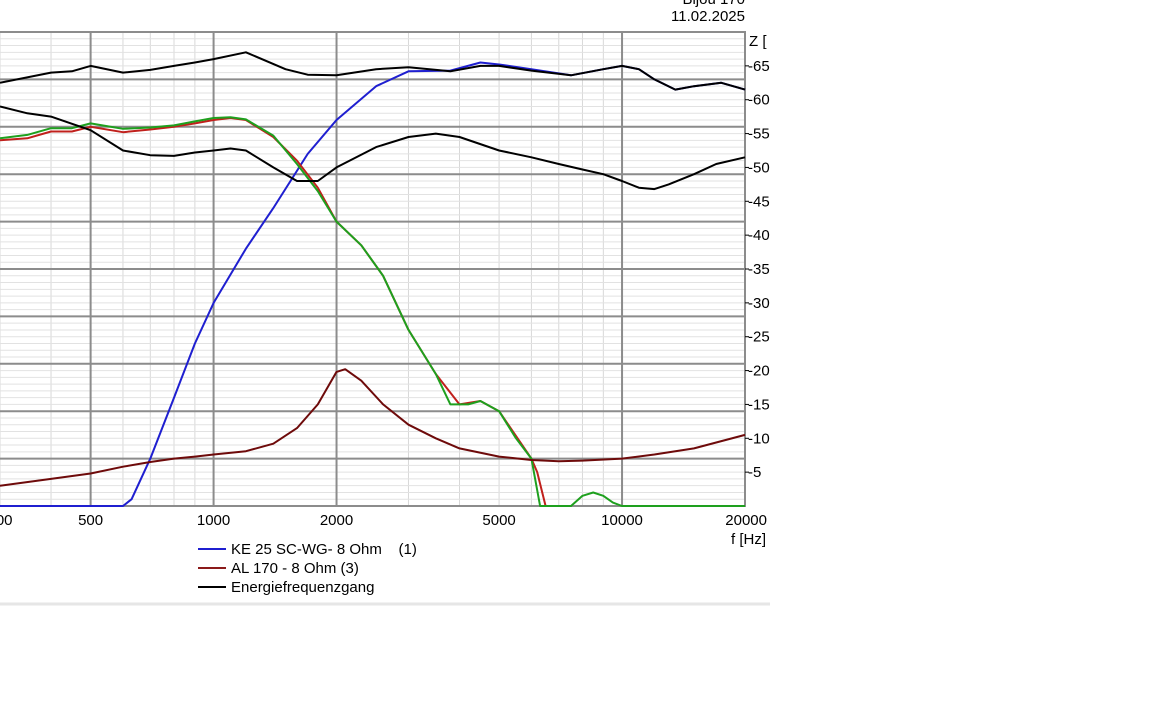  I want to click on x-tick-label: 20000, so click(746, 520).